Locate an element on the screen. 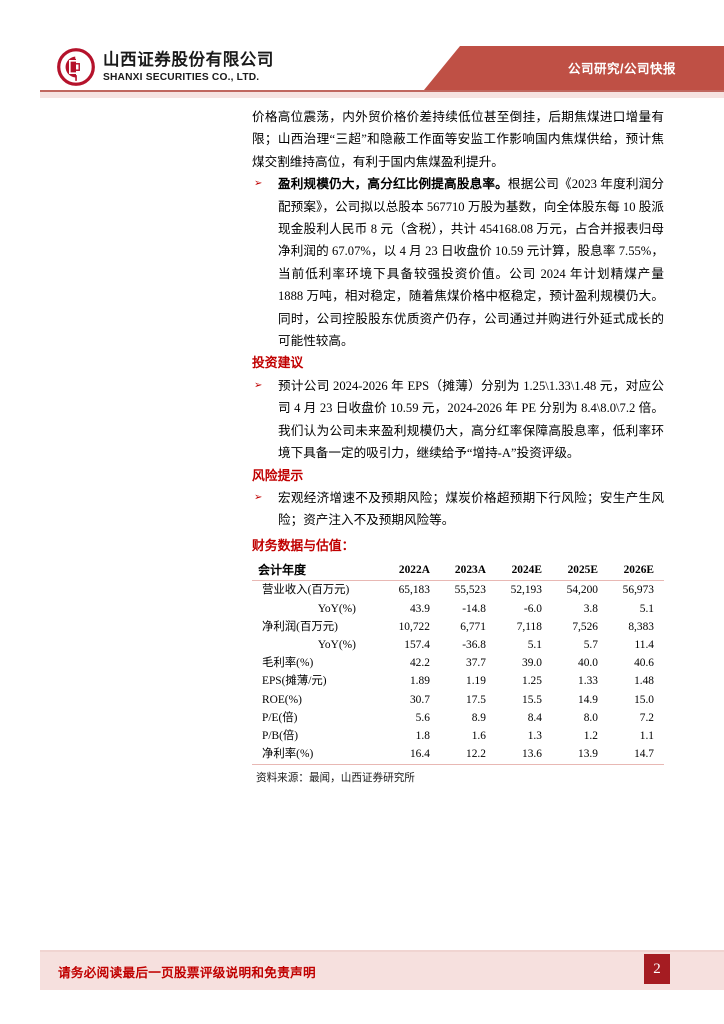 Image resolution: width=724 pixels, height=1024 pixels. table-col-header-year: 会计年度 is located at coordinates (318, 571).